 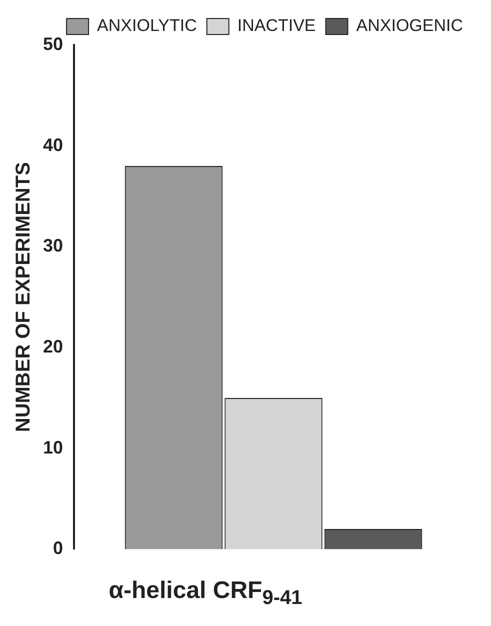 I want to click on x-axis-title: α-helical CRF$_{9-41}$, so click(x=206, y=593).